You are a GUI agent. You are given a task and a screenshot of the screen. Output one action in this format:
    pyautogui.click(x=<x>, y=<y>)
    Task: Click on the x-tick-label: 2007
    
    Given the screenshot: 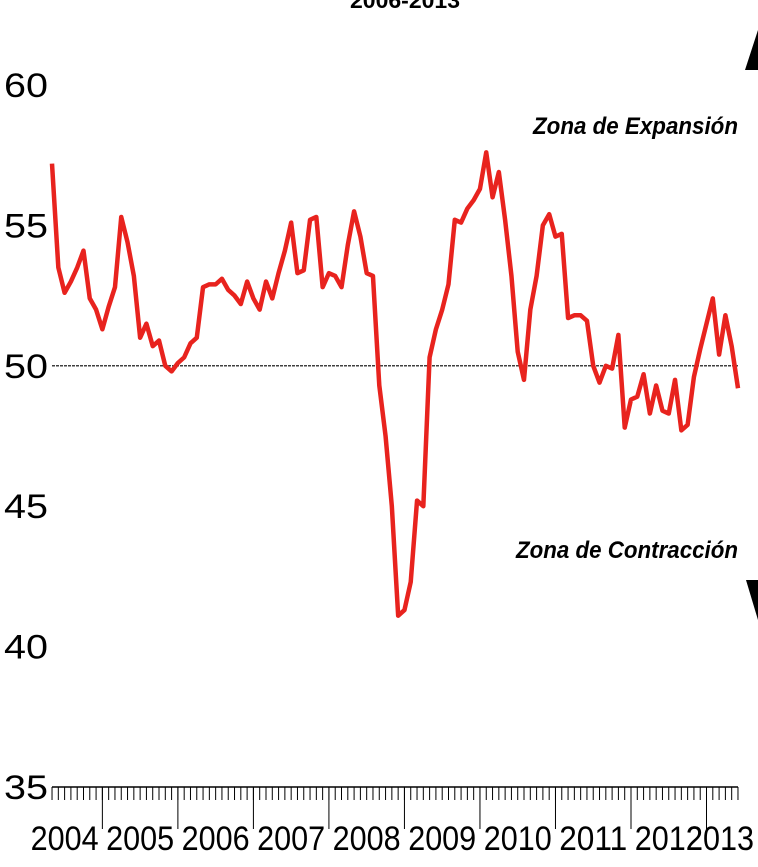 What is the action you would take?
    pyautogui.click(x=291, y=839)
    